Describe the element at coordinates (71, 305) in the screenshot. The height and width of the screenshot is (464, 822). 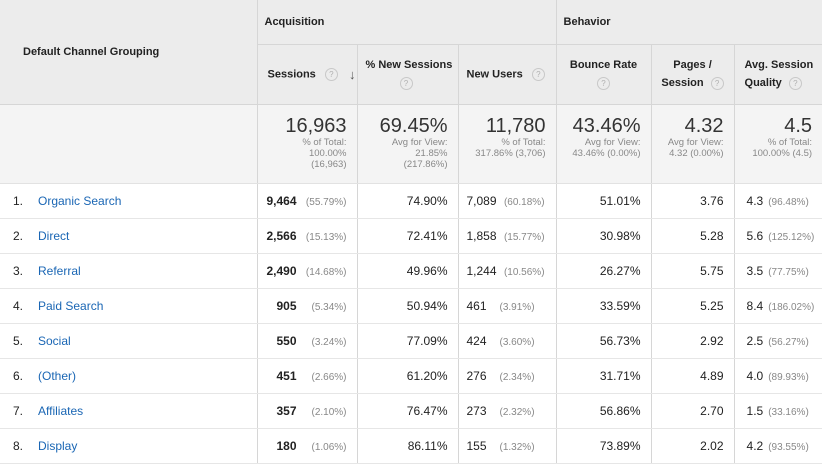
I see `channel-link: Paid Search` at that location.